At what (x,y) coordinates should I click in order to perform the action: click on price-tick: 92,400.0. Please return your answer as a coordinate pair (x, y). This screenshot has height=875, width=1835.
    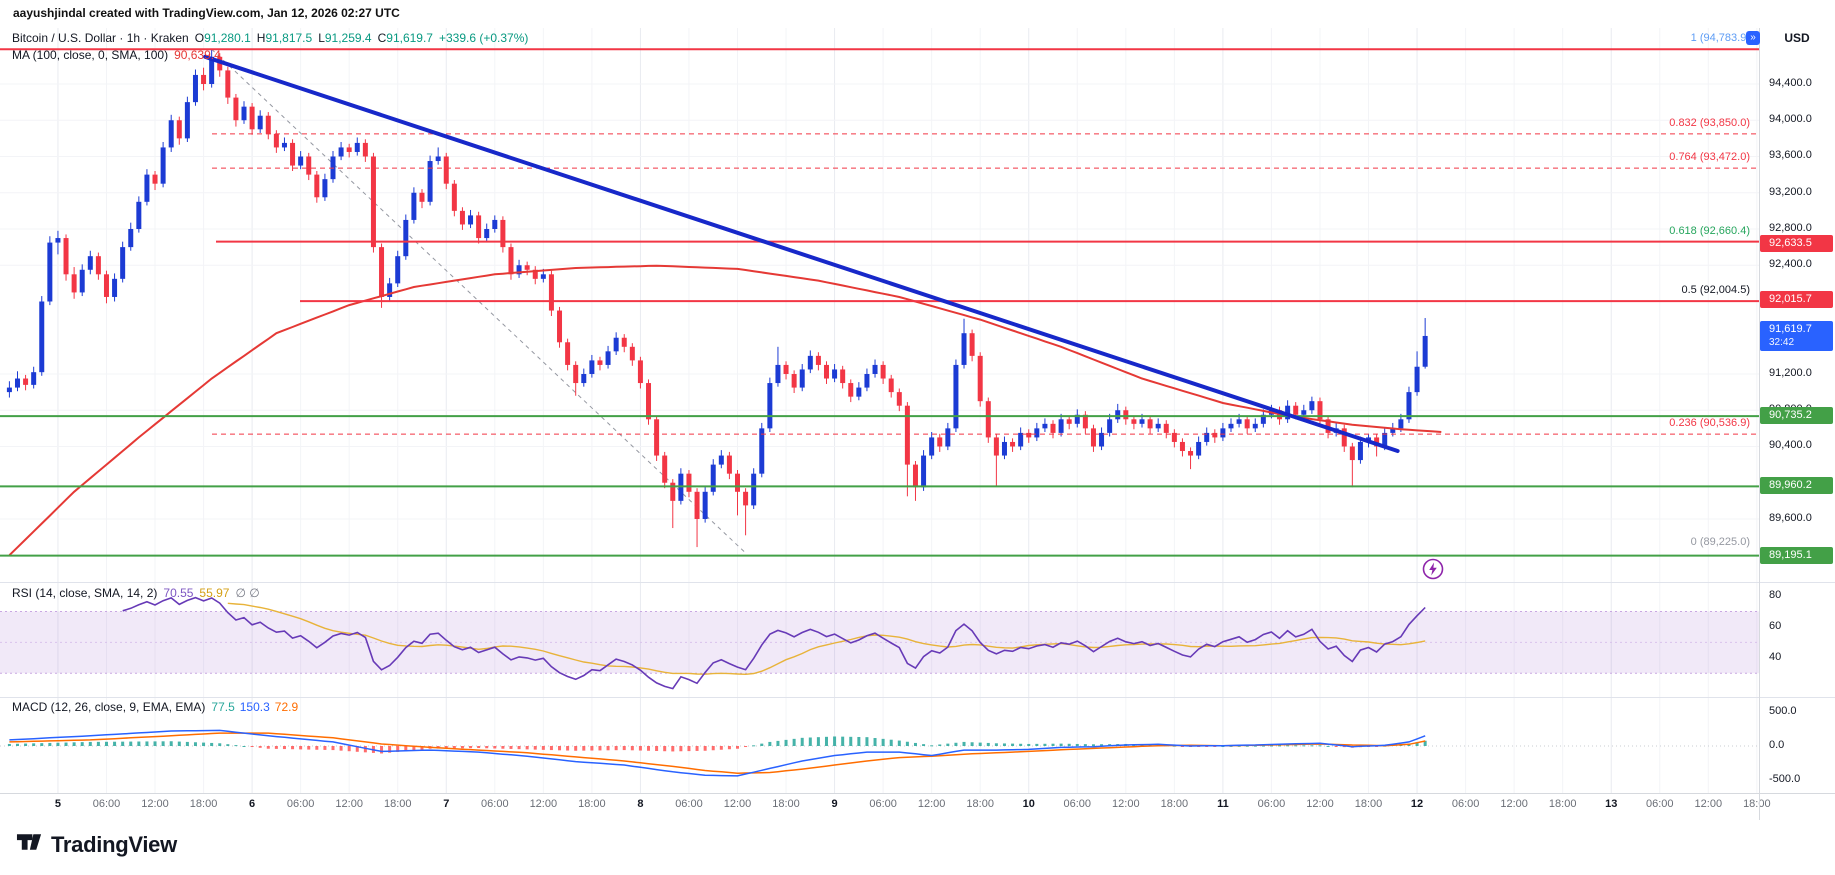
    Looking at the image, I should click on (1790, 264).